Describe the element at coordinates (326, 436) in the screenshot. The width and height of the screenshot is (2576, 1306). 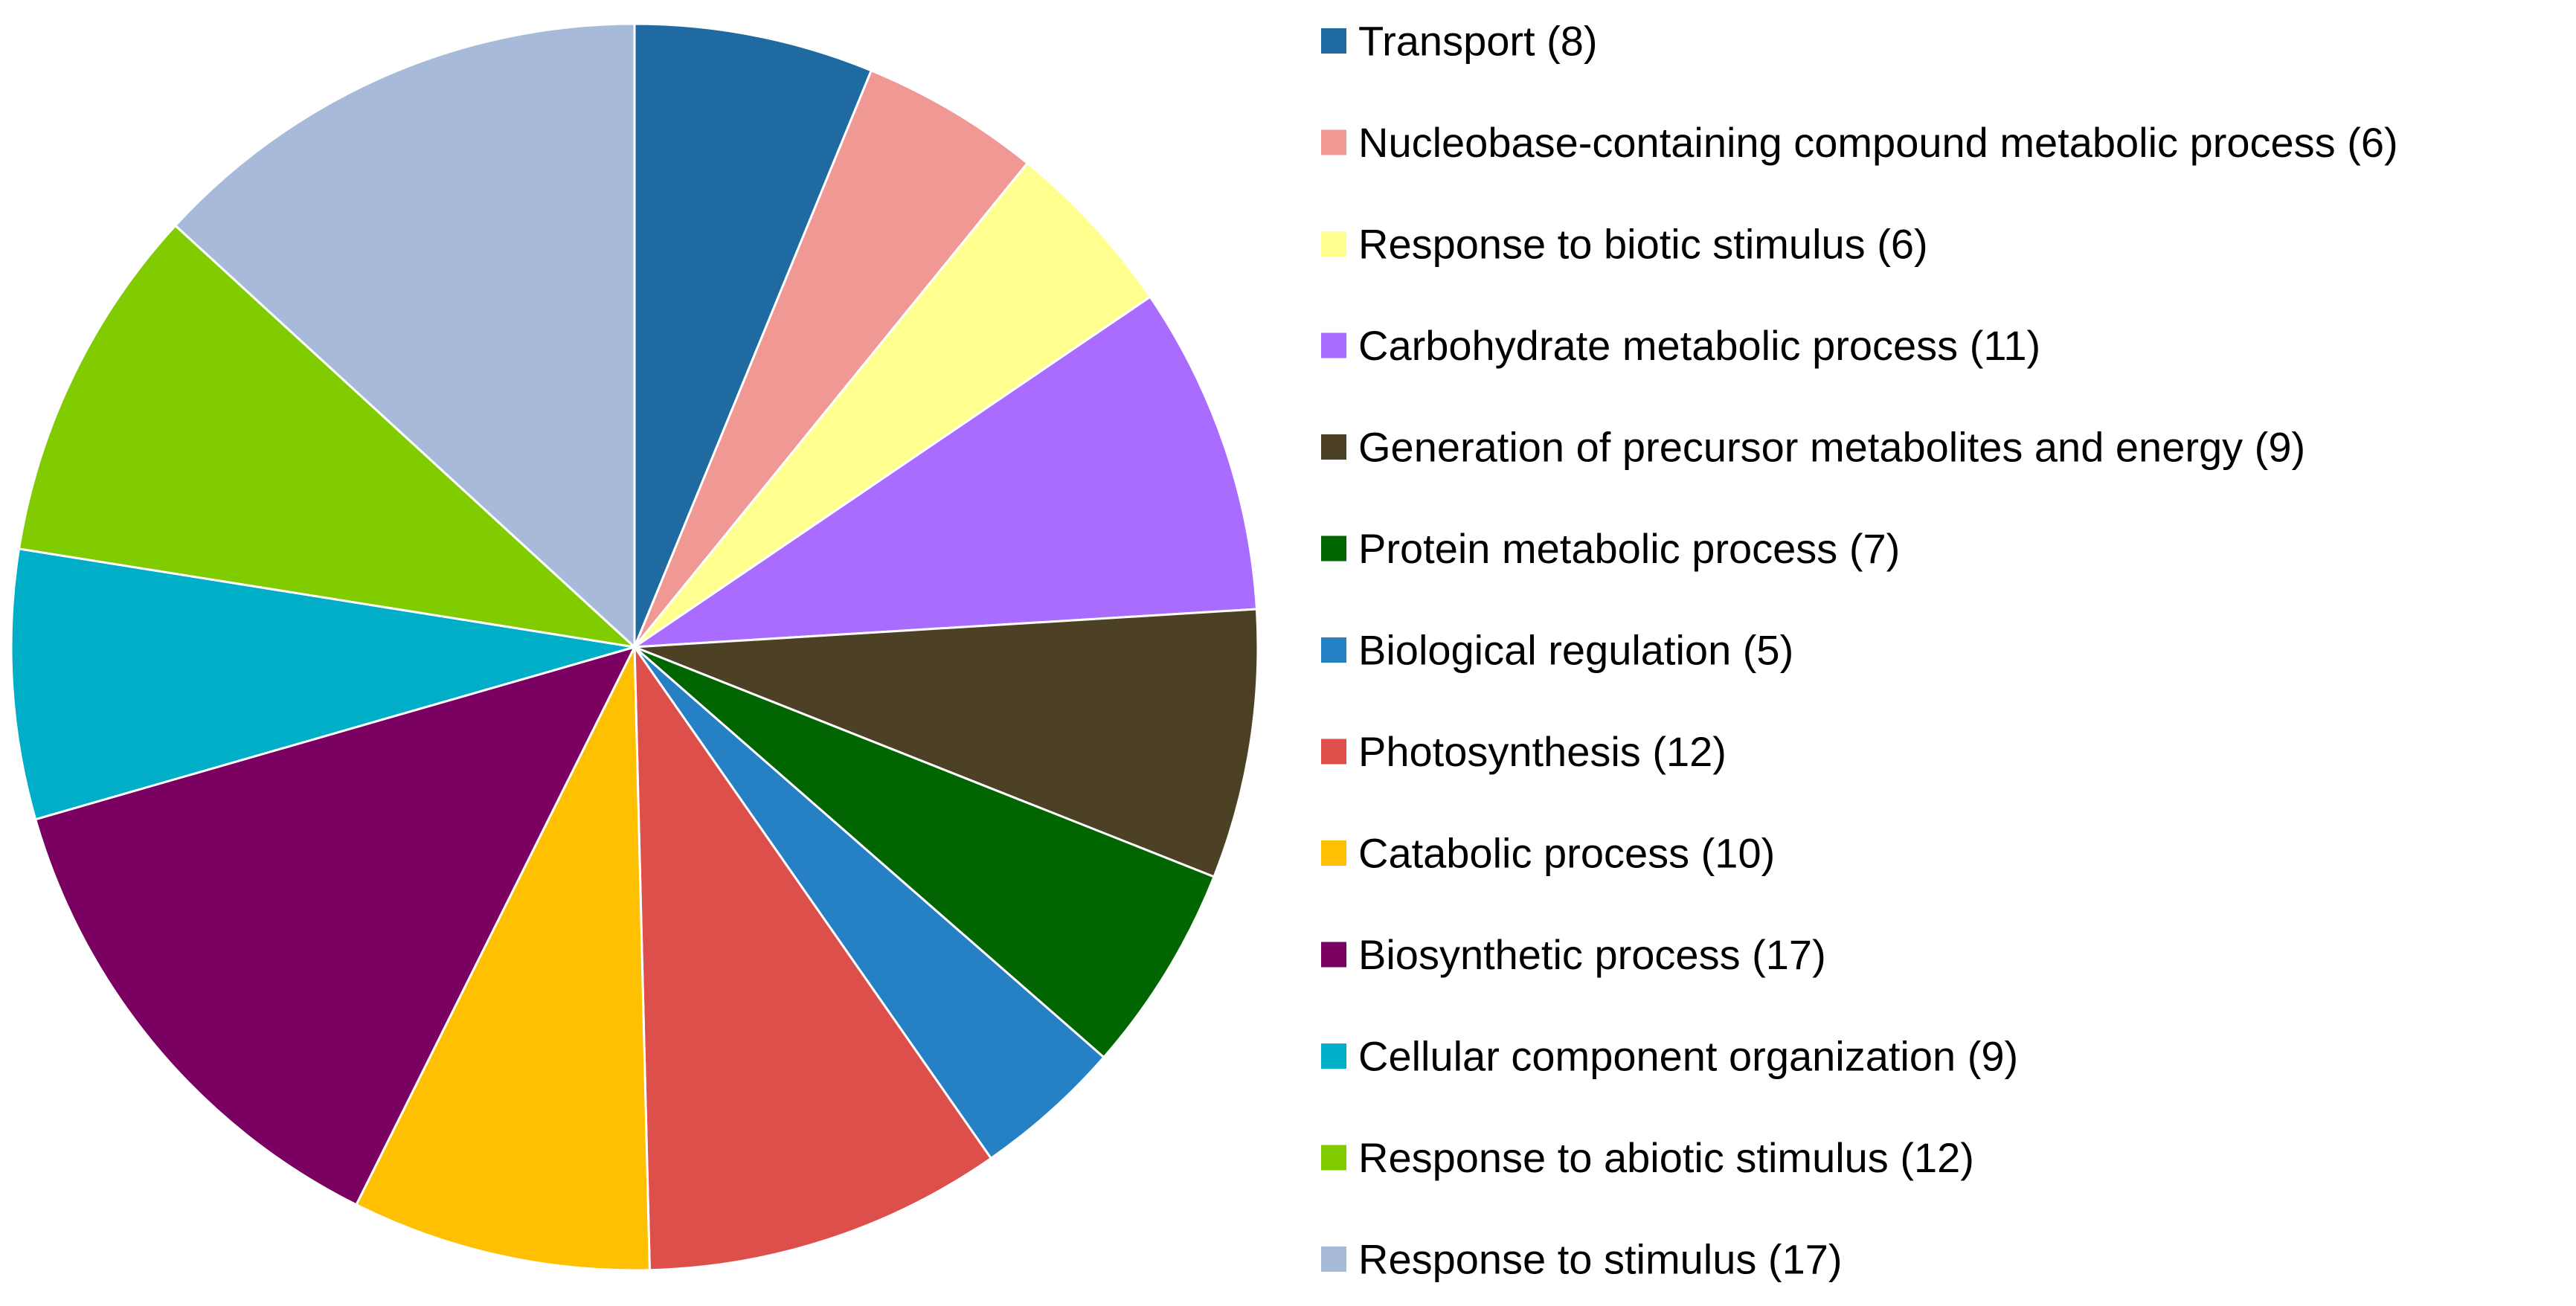
I see `pie-slice-response-to-abiotic-stimulus` at that location.